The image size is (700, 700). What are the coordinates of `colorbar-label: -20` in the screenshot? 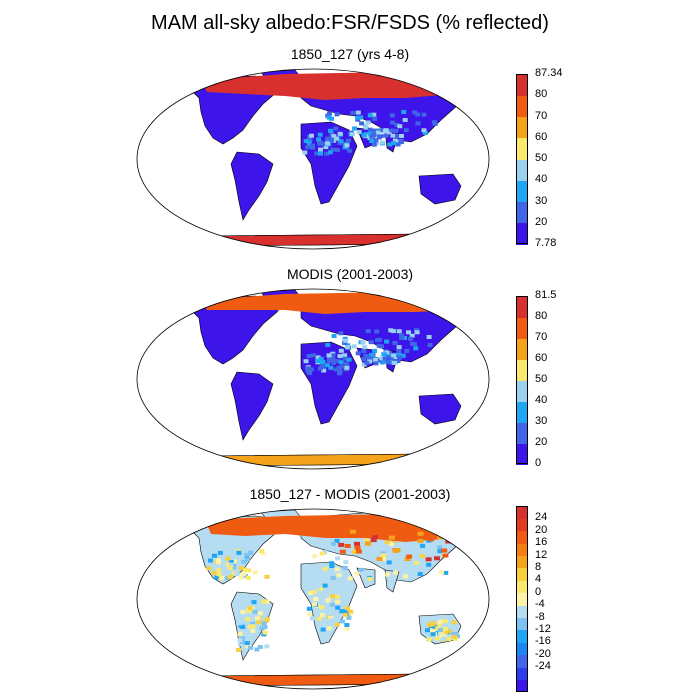 It's located at (543, 653).